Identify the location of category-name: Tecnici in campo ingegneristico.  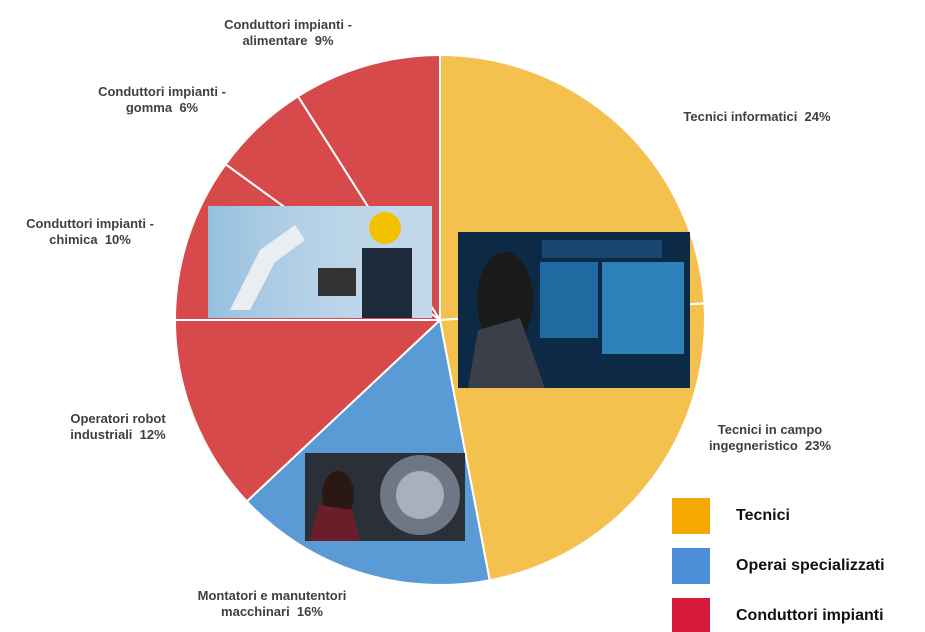
(765, 437).